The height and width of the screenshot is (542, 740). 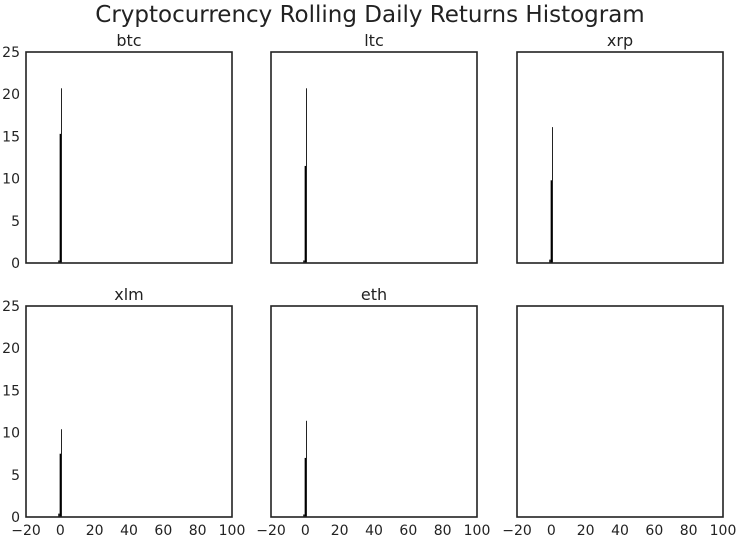 What do you see at coordinates (620, 40) in the screenshot?
I see `subplot-title: xrp` at bounding box center [620, 40].